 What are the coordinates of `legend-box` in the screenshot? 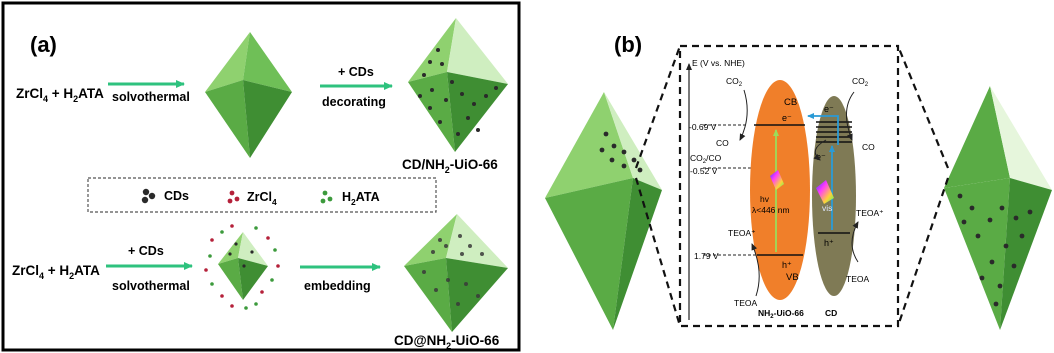 It's located at (262, 195).